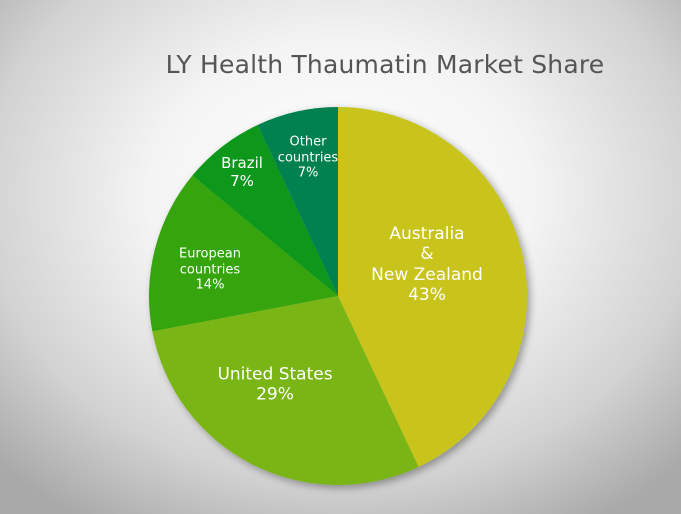 The image size is (681, 514). Describe the element at coordinates (385, 64) in the screenshot. I see `chart-title: LY Health Thaumatin Market Share` at that location.